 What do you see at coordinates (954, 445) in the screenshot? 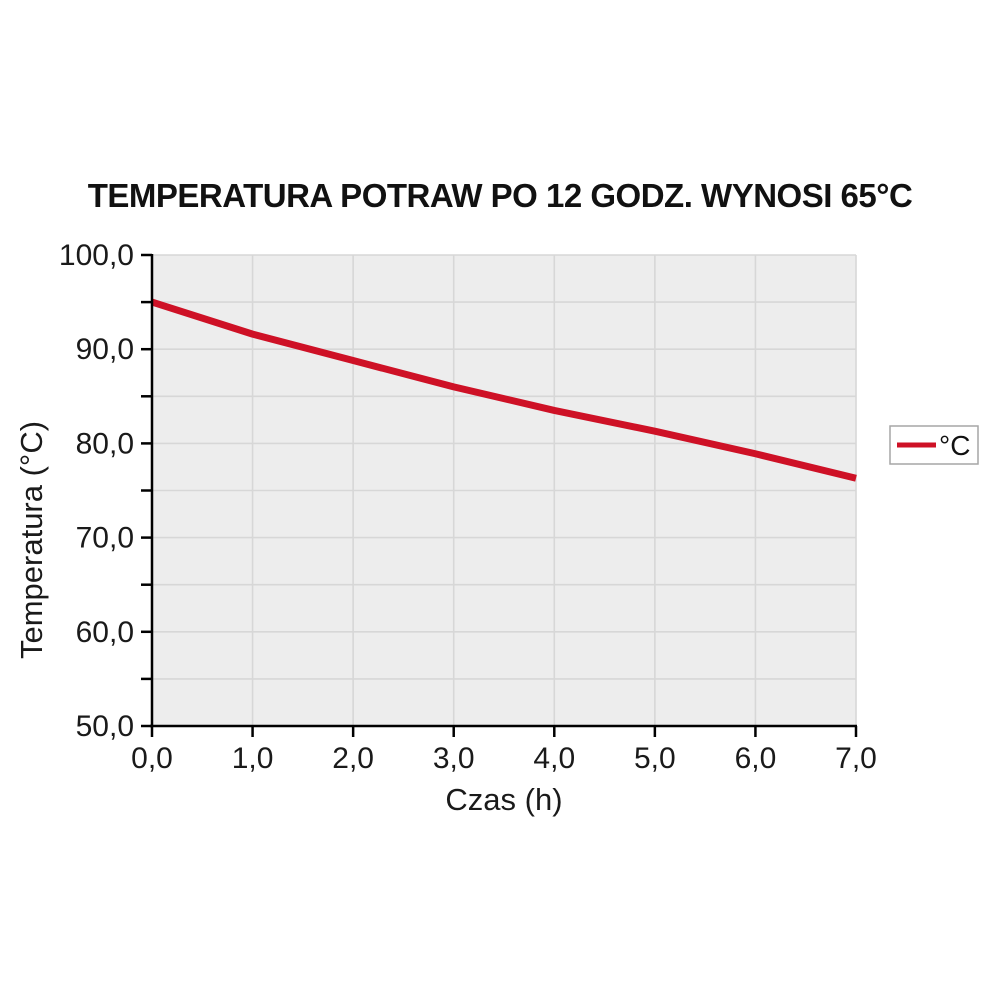
I see `legend-series-label: °C` at bounding box center [954, 445].